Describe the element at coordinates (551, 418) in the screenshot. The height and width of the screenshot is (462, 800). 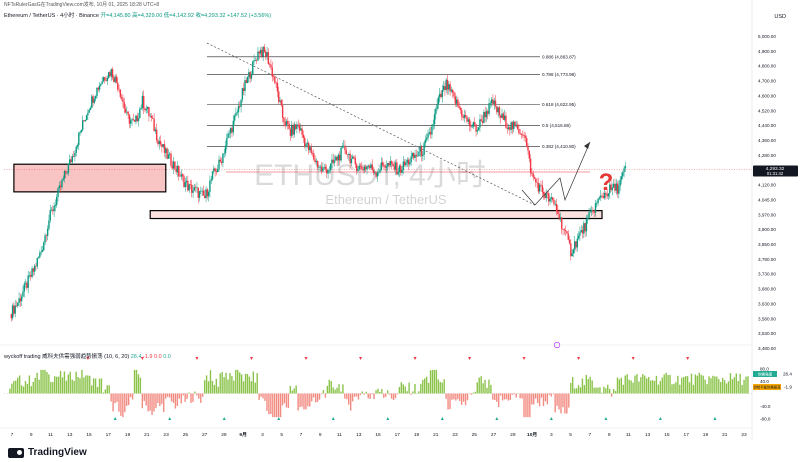
I see `buy-marker` at that location.